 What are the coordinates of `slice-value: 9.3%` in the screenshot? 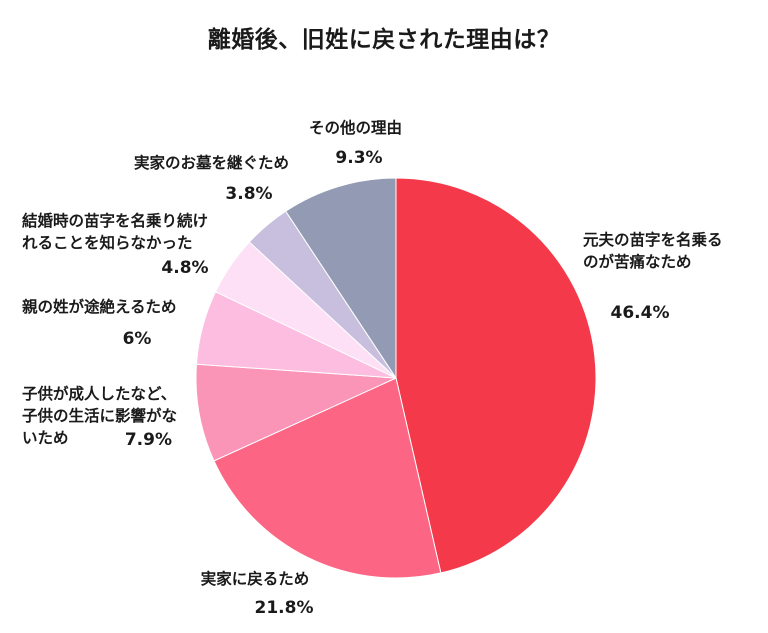 It's located at (358, 158).